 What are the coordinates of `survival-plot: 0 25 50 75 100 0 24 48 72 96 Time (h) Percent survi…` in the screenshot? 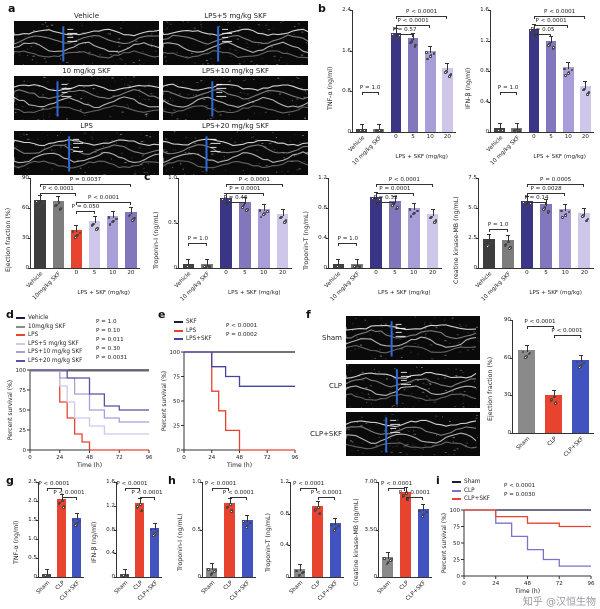 It's located at (80, 418).